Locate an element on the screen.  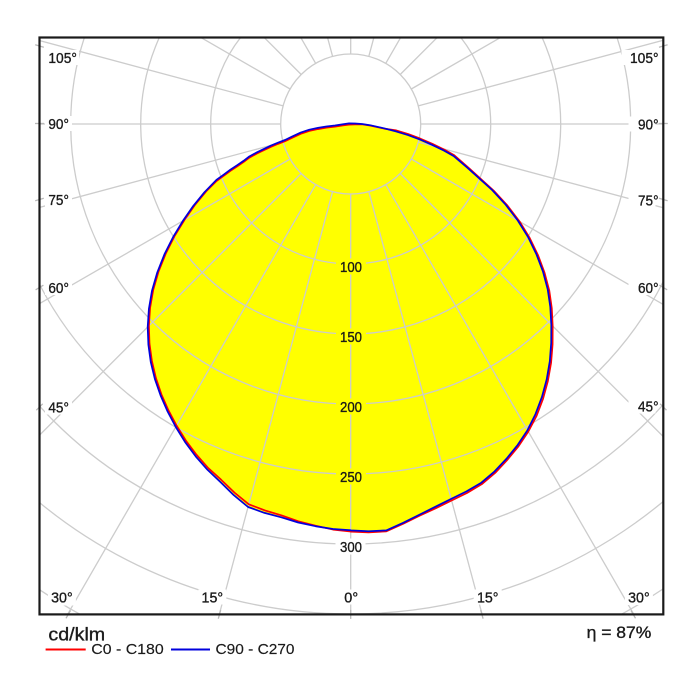
svg-text: C0 - C180 is located at coordinates (127, 649).